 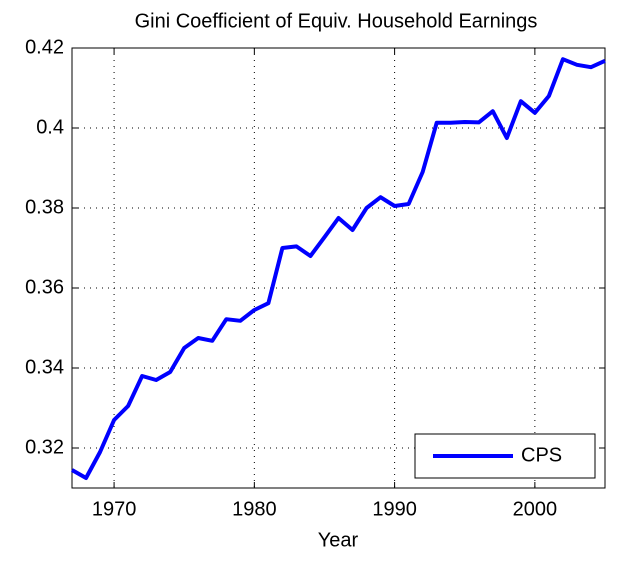 I want to click on legend-label: CPS, so click(x=541, y=455).